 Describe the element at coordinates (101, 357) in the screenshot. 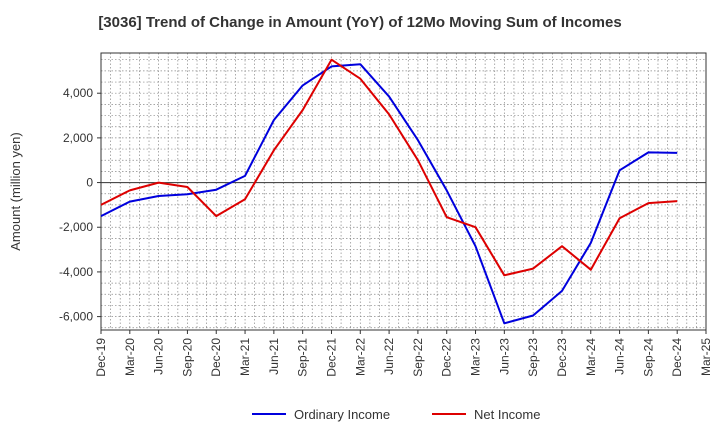

I see `x-tick-label: Dec-19` at that location.